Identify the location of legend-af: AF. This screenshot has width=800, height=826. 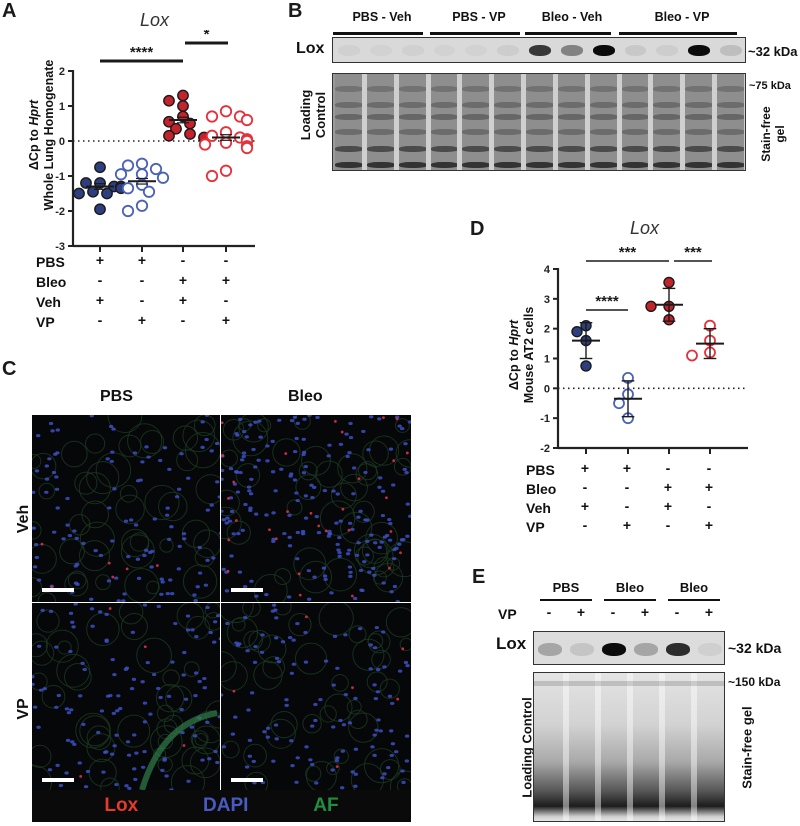
(326, 805).